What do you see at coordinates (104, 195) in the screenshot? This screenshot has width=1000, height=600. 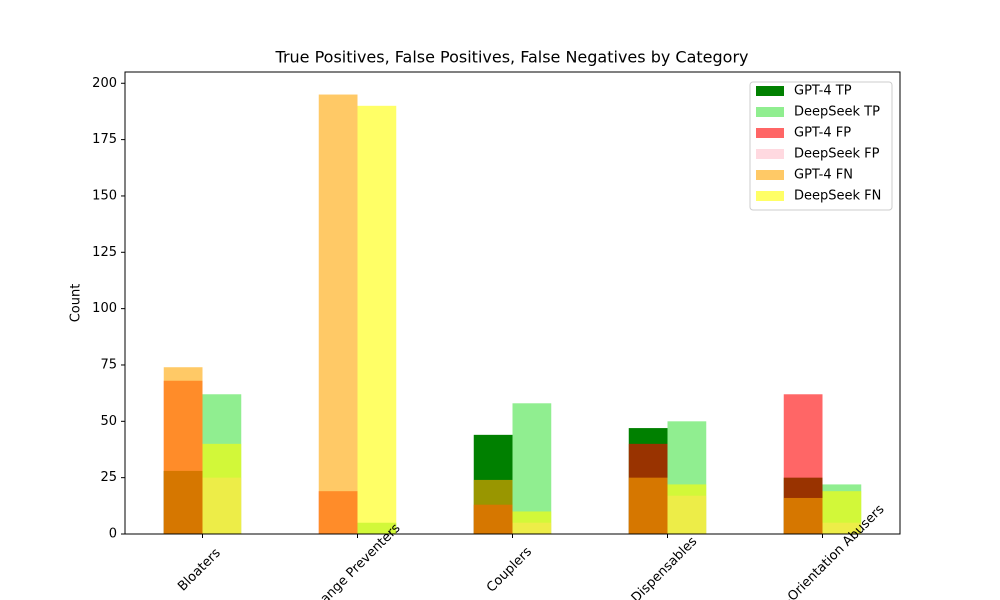 I see `y-tick-label: 150` at bounding box center [104, 195].